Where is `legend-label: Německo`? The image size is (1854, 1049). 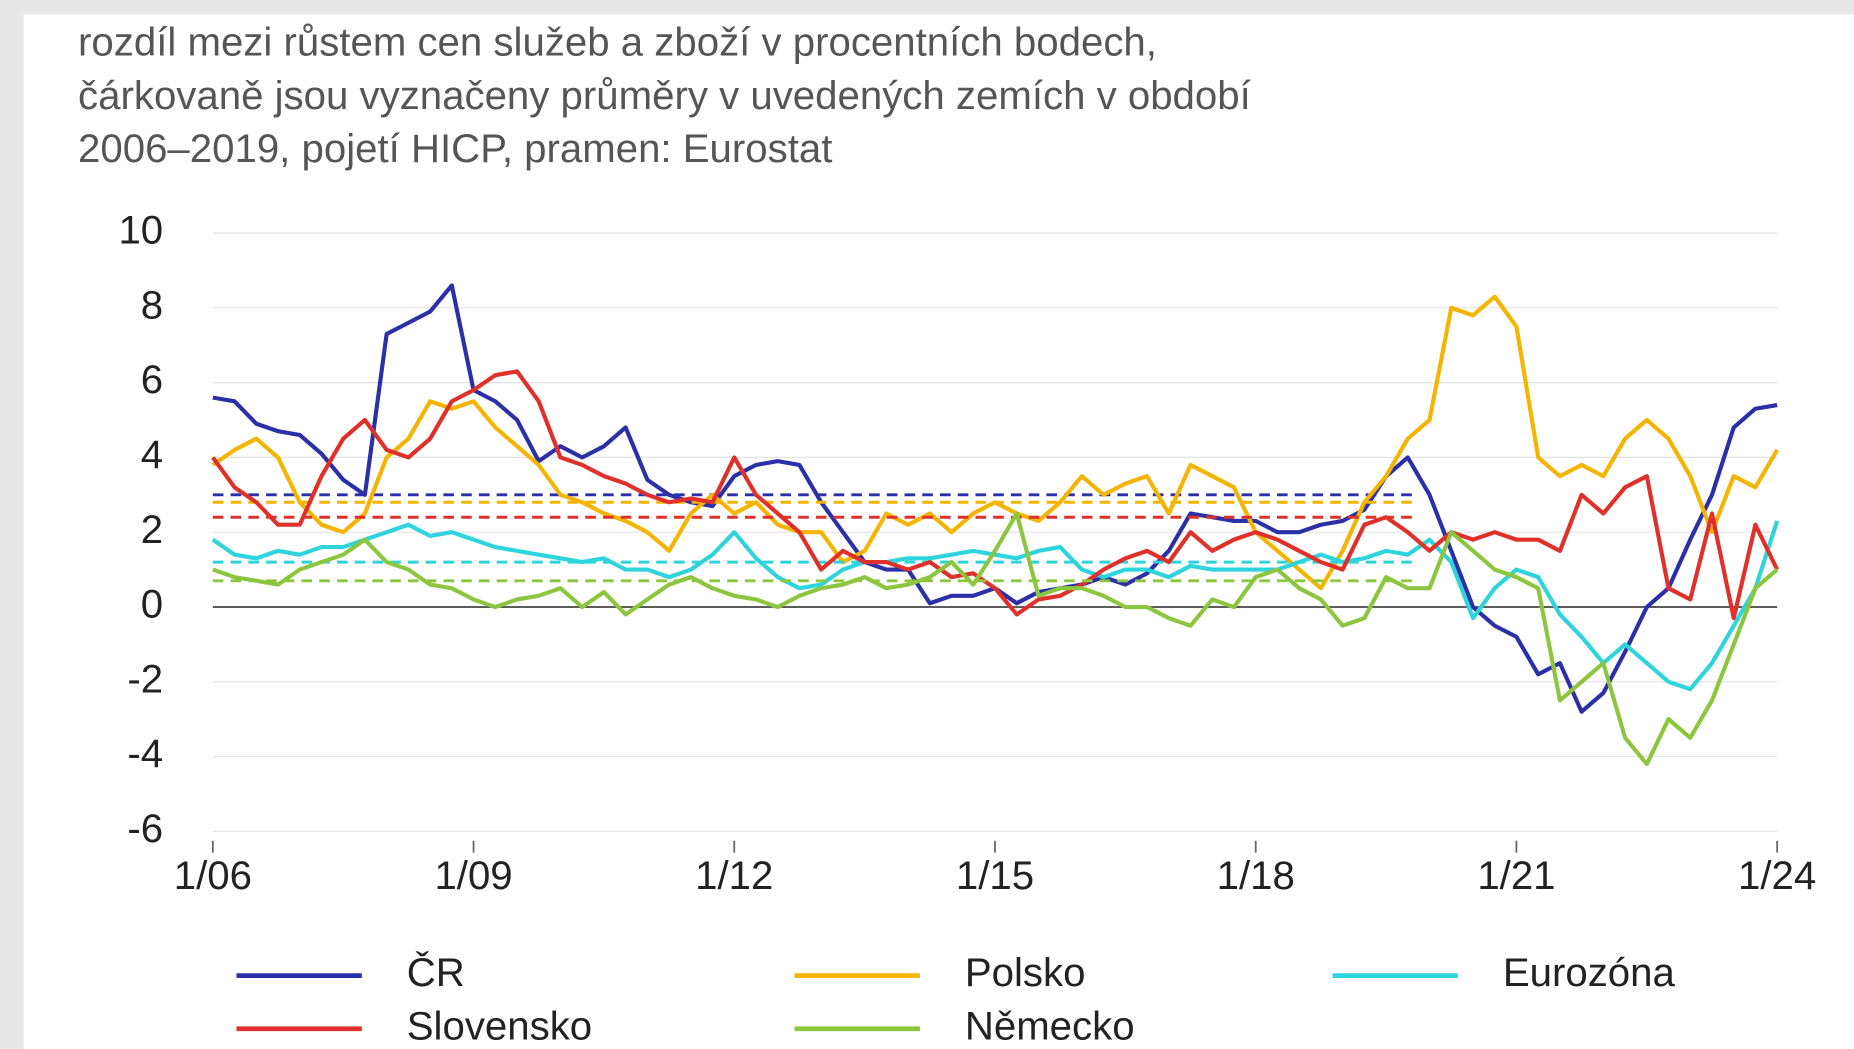 legend-label: Německo is located at coordinates (1050, 1025).